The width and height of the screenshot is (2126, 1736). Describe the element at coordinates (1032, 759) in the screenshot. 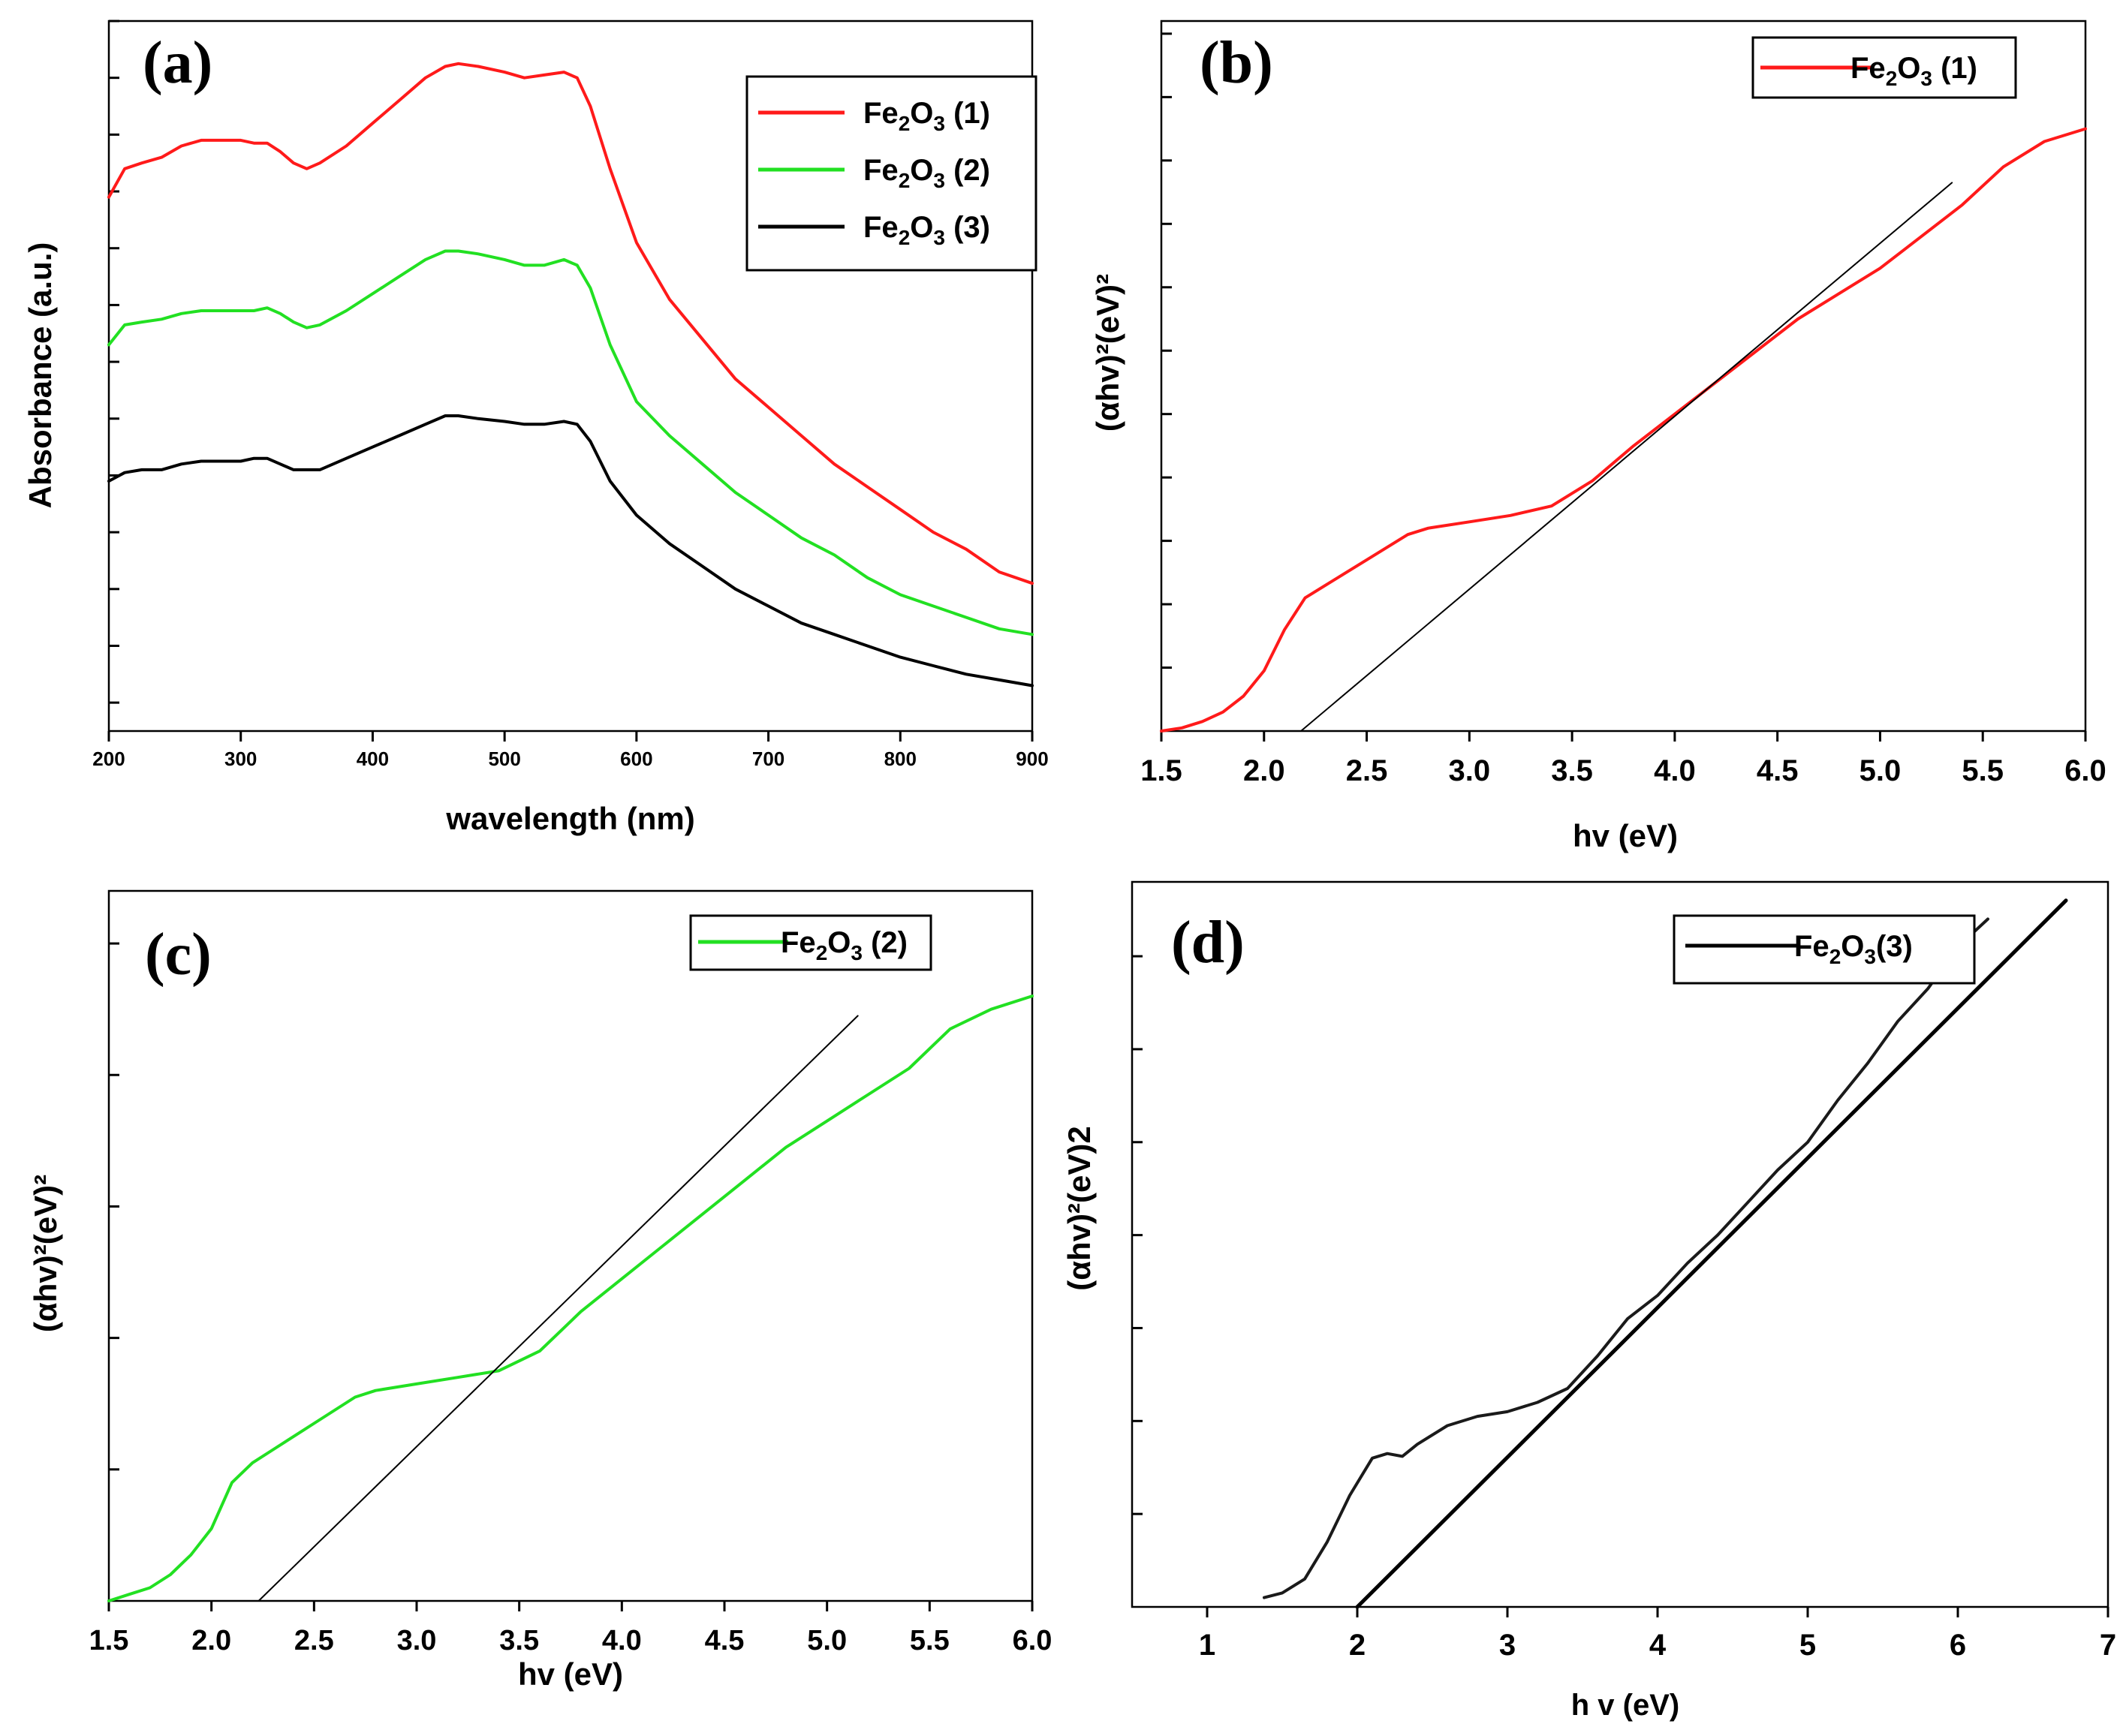

I see `x-tick-label: 900` at that location.